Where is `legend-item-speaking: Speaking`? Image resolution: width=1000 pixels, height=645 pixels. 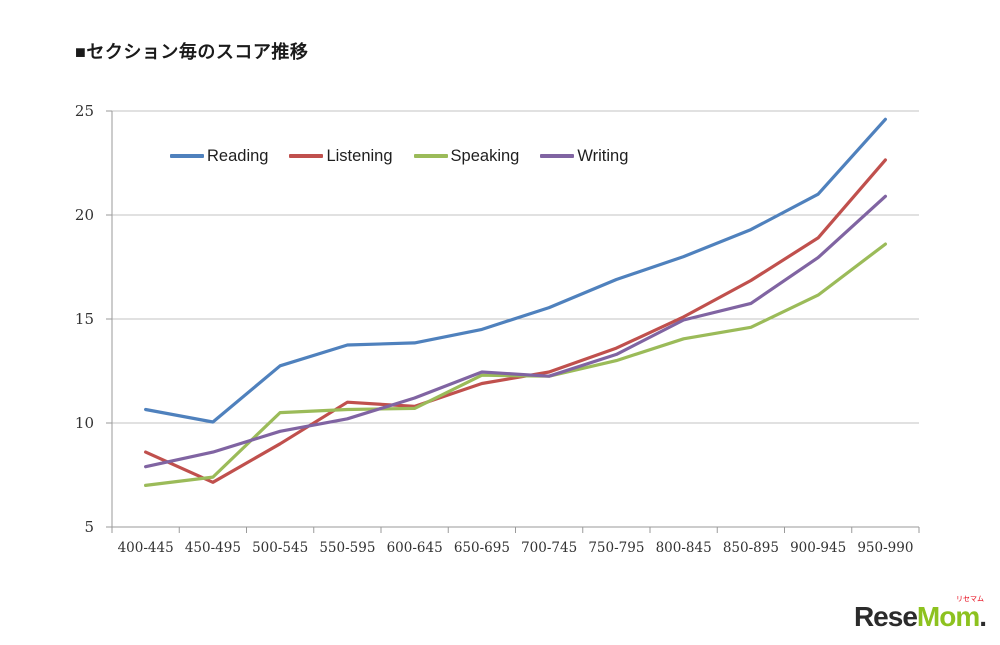
legend-item-speaking: Speaking is located at coordinates (466, 156).